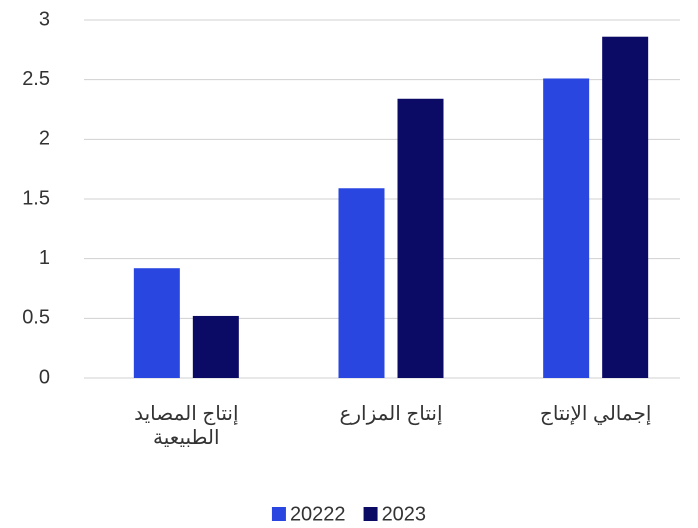 This screenshot has width=698, height=528. Describe the element at coordinates (391, 414) in the screenshot. I see `x-tick-label: إنتاج المزارع` at that location.